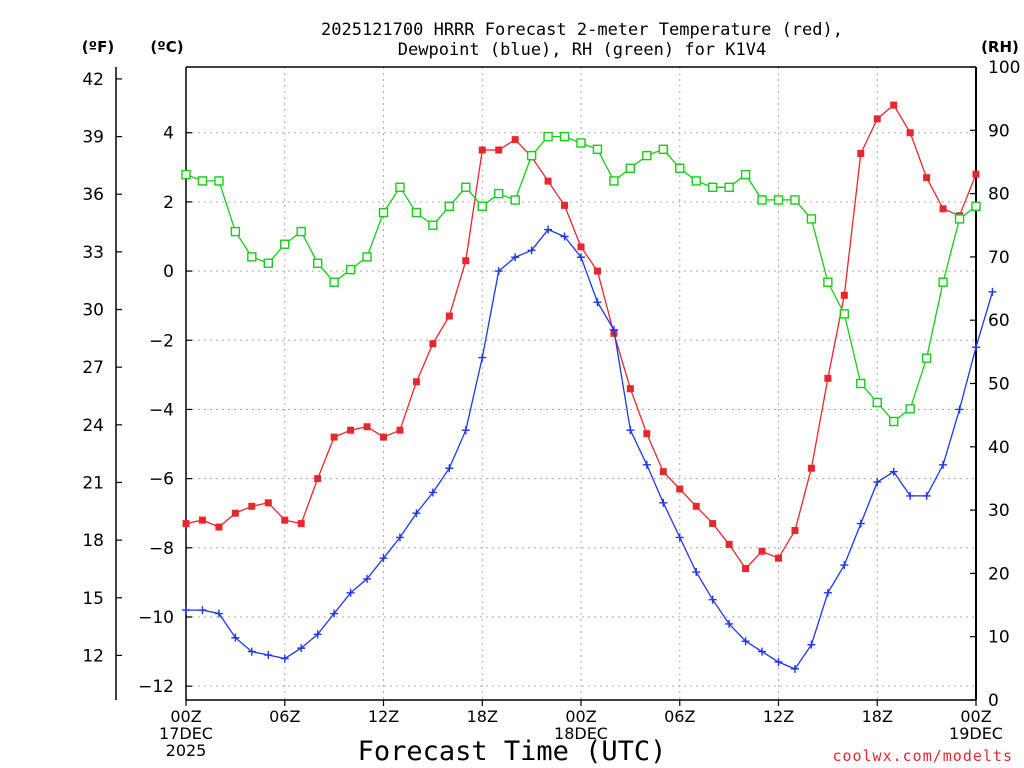 This screenshot has width=1024, height=768. What do you see at coordinates (93, 541) in the screenshot?
I see `fahrenheit-tick-label: 18` at bounding box center [93, 541].